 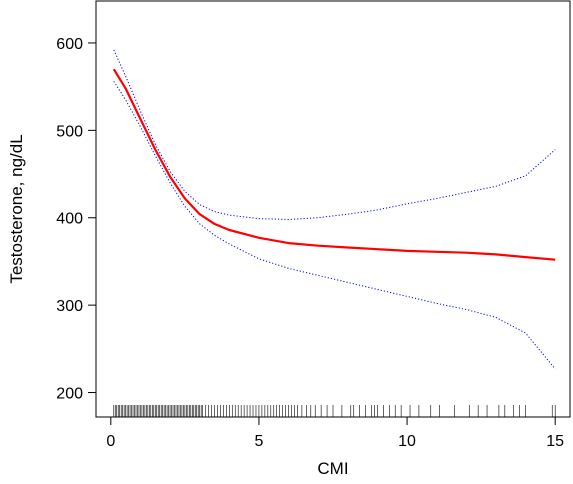 What do you see at coordinates (258, 441) in the screenshot?
I see `x-tick-label: 5` at bounding box center [258, 441].